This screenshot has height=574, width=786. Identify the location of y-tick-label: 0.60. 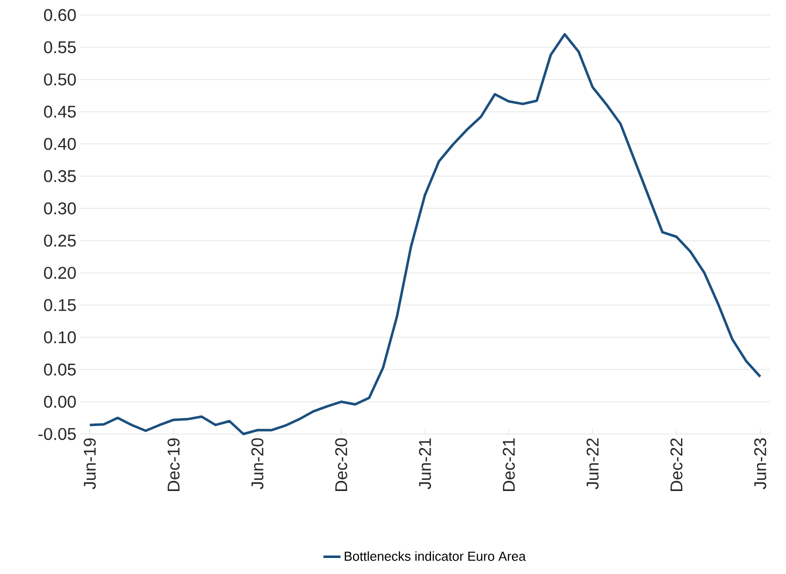
(60, 15).